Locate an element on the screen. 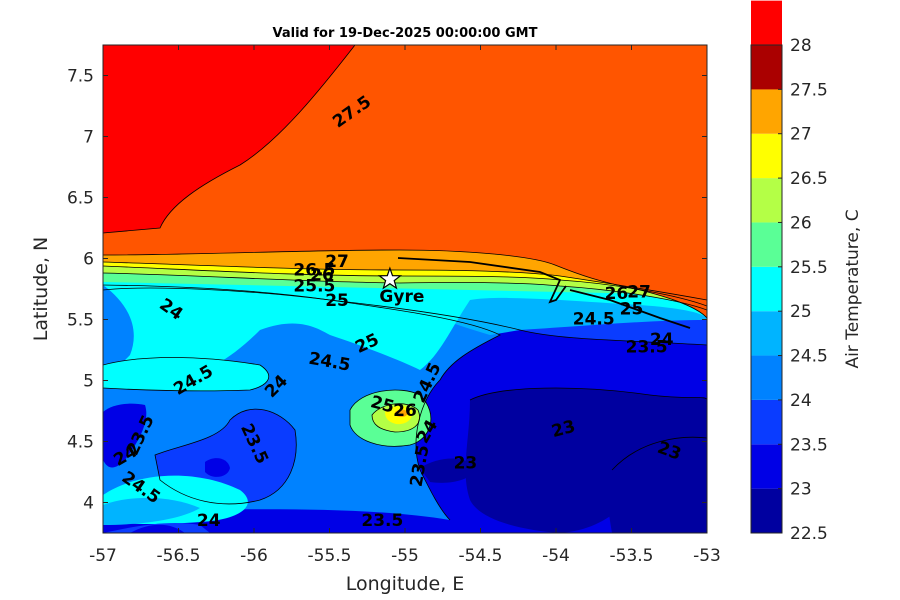 This screenshot has height=600, width=900. y-tick-label: 5 is located at coordinates (88, 382).